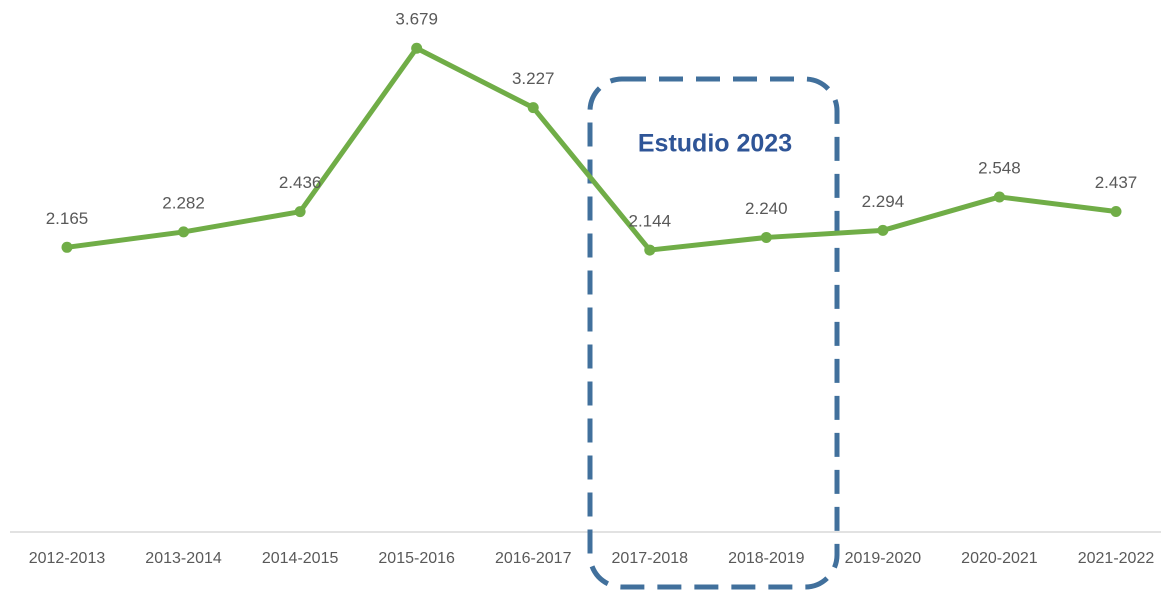 This screenshot has height=591, width=1161. What do you see at coordinates (1116, 558) in the screenshot?
I see `x-tick-label: 2021-2022` at bounding box center [1116, 558].